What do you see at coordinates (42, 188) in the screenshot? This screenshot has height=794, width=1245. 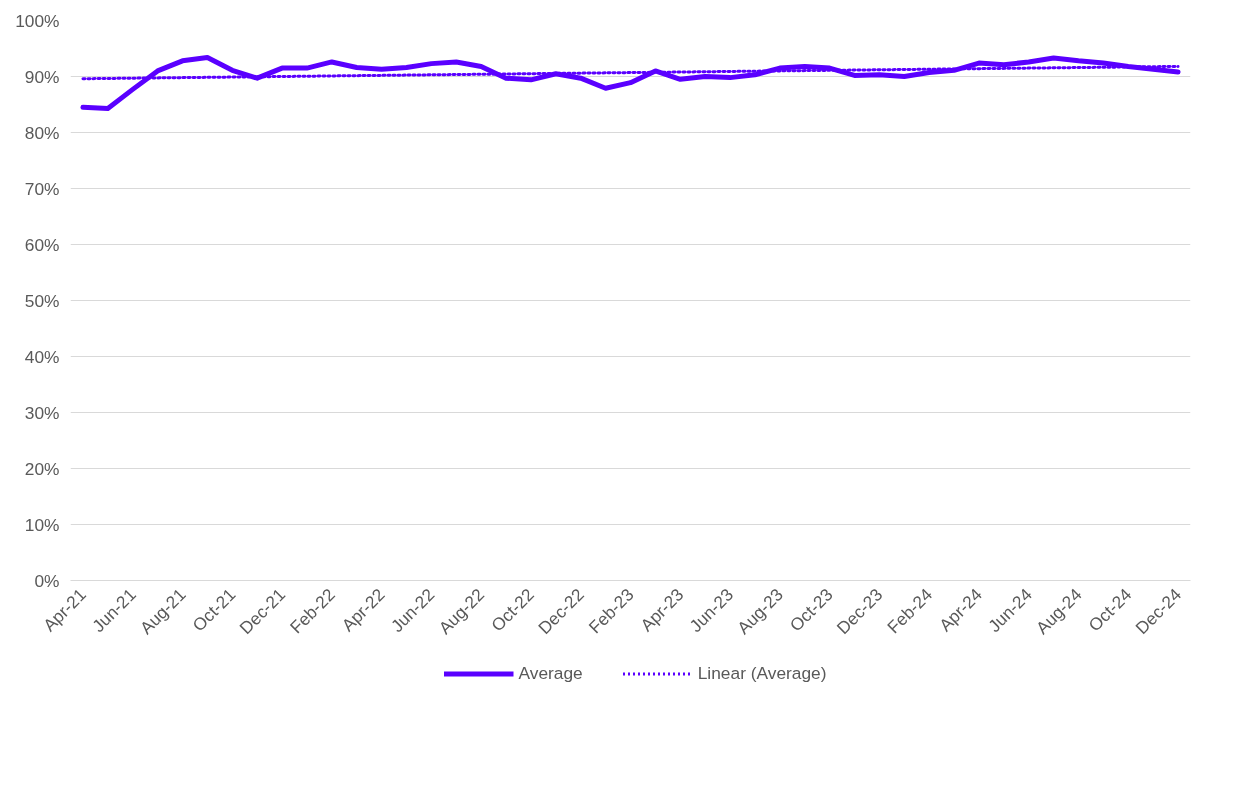 I see `y-tick-label: 70%` at bounding box center [42, 188].